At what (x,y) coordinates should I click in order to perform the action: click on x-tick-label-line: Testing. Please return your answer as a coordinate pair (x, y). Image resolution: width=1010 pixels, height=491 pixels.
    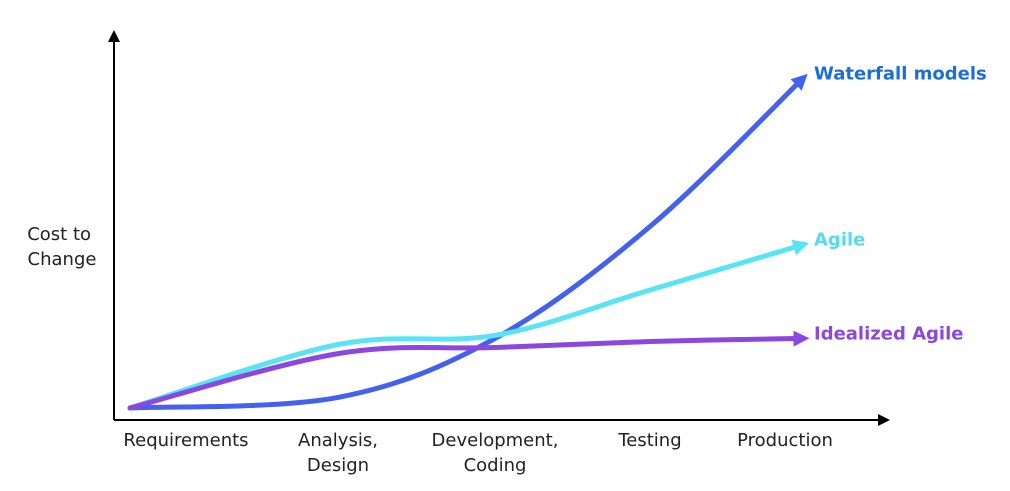
    Looking at the image, I should click on (649, 440).